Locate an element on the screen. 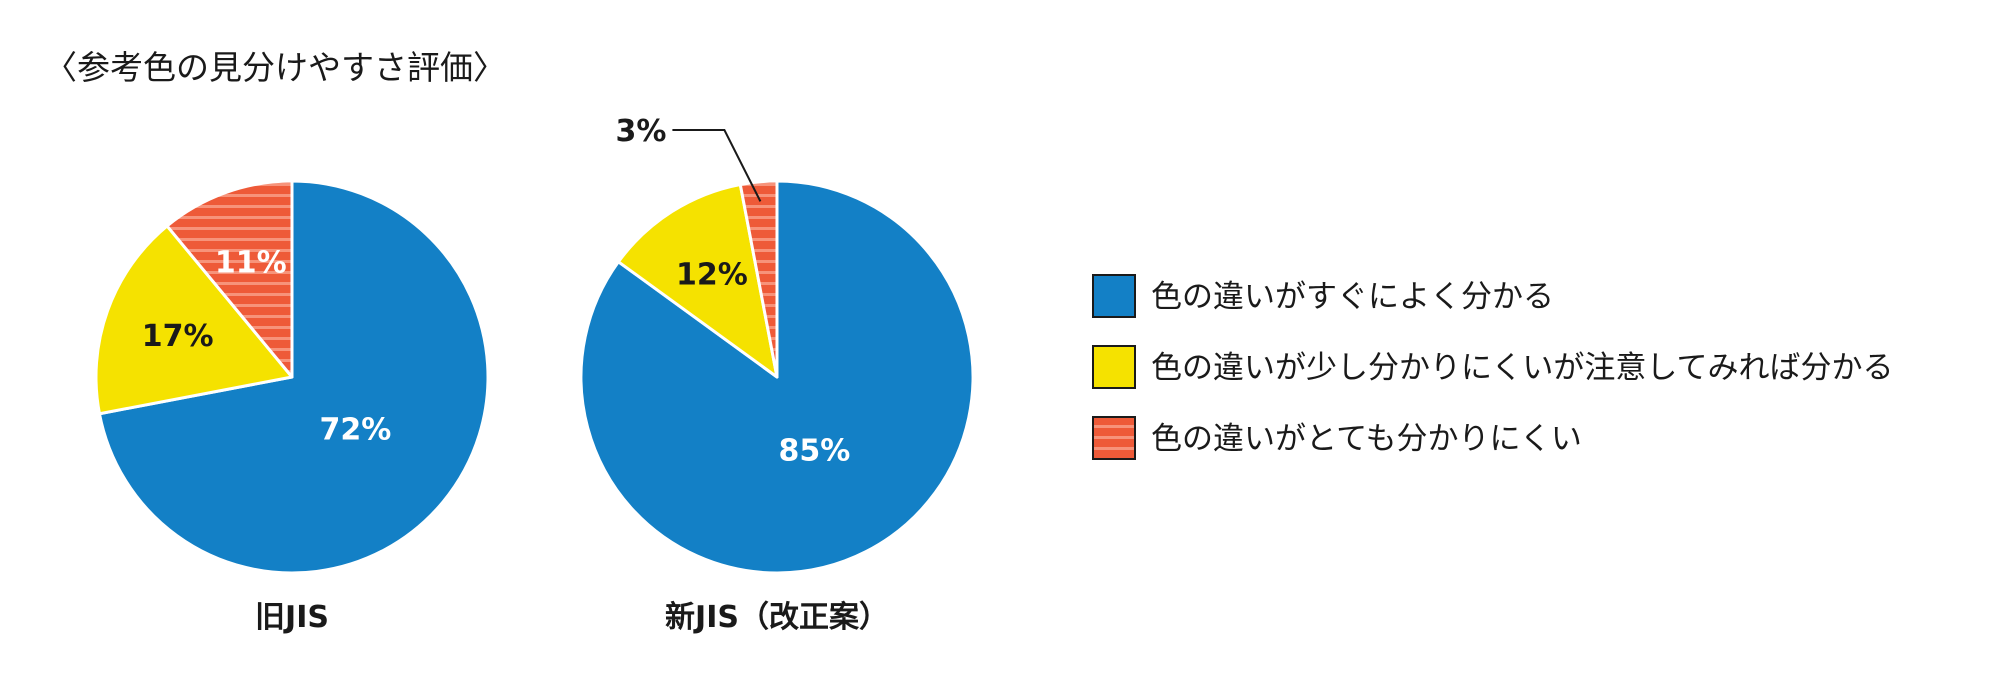 Image resolution: width=2000 pixels, height=699 pixels. legend-label: 色の違いがとても分かりにくい is located at coordinates (1366, 439).